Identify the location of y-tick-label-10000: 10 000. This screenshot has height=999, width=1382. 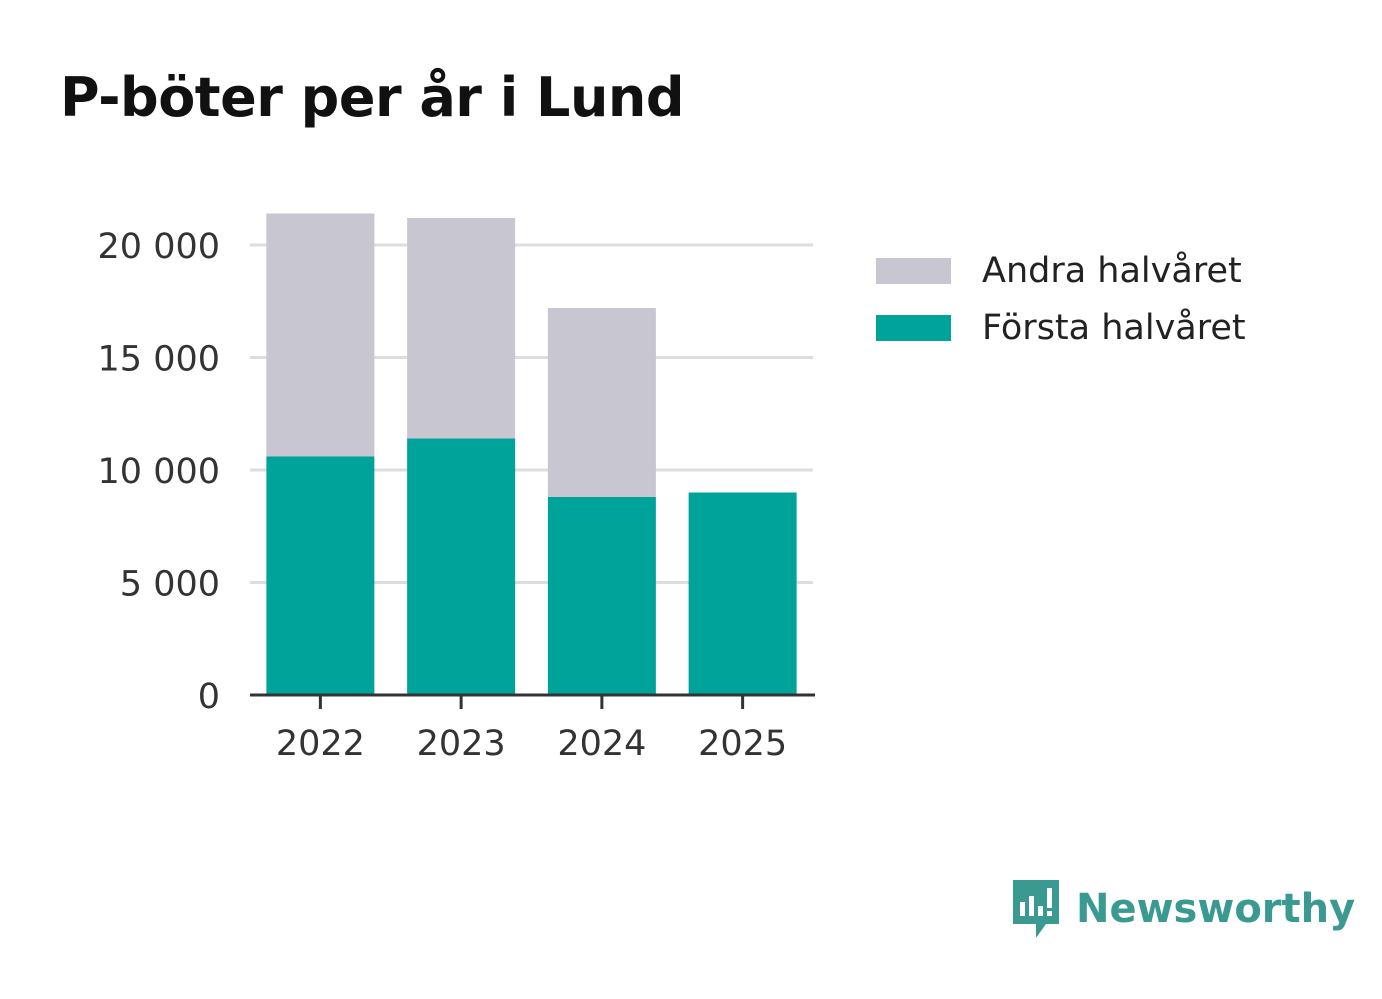
(159, 472).